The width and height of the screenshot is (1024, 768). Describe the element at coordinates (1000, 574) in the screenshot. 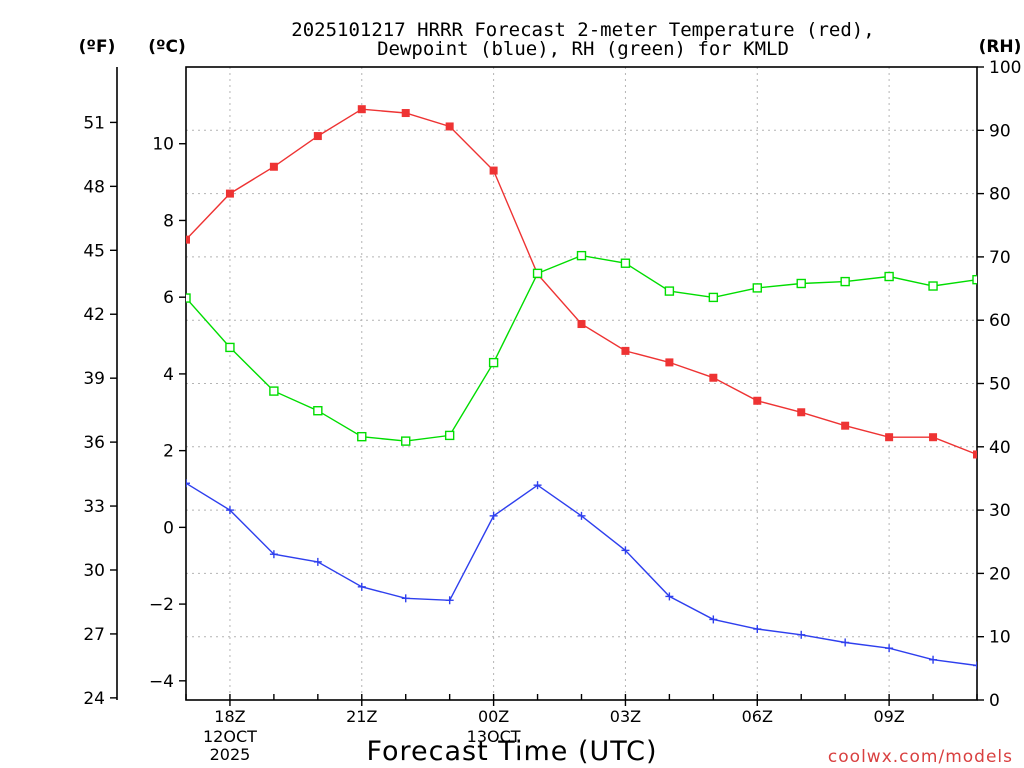

I see `rh-tick-label: 20` at that location.